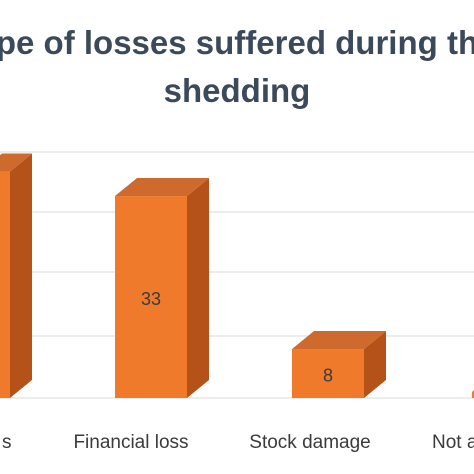 The width and height of the screenshot is (474, 474). Describe the element at coordinates (237, 90) in the screenshot. I see `chart-title-line-2: shedding` at that location.